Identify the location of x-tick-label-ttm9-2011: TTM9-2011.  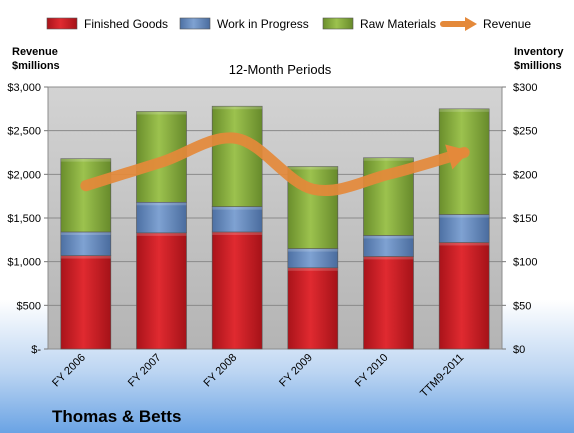
(442, 376).